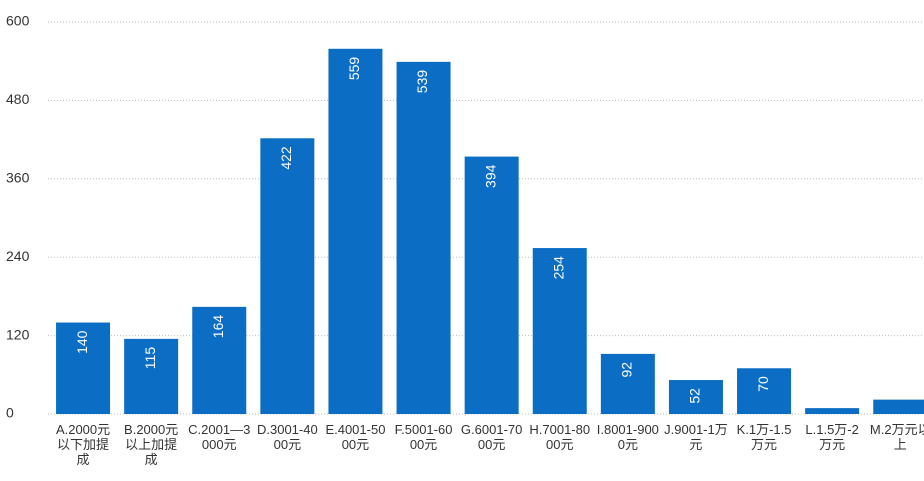  Describe the element at coordinates (627, 370) in the screenshot. I see `data-label: 92` at that location.